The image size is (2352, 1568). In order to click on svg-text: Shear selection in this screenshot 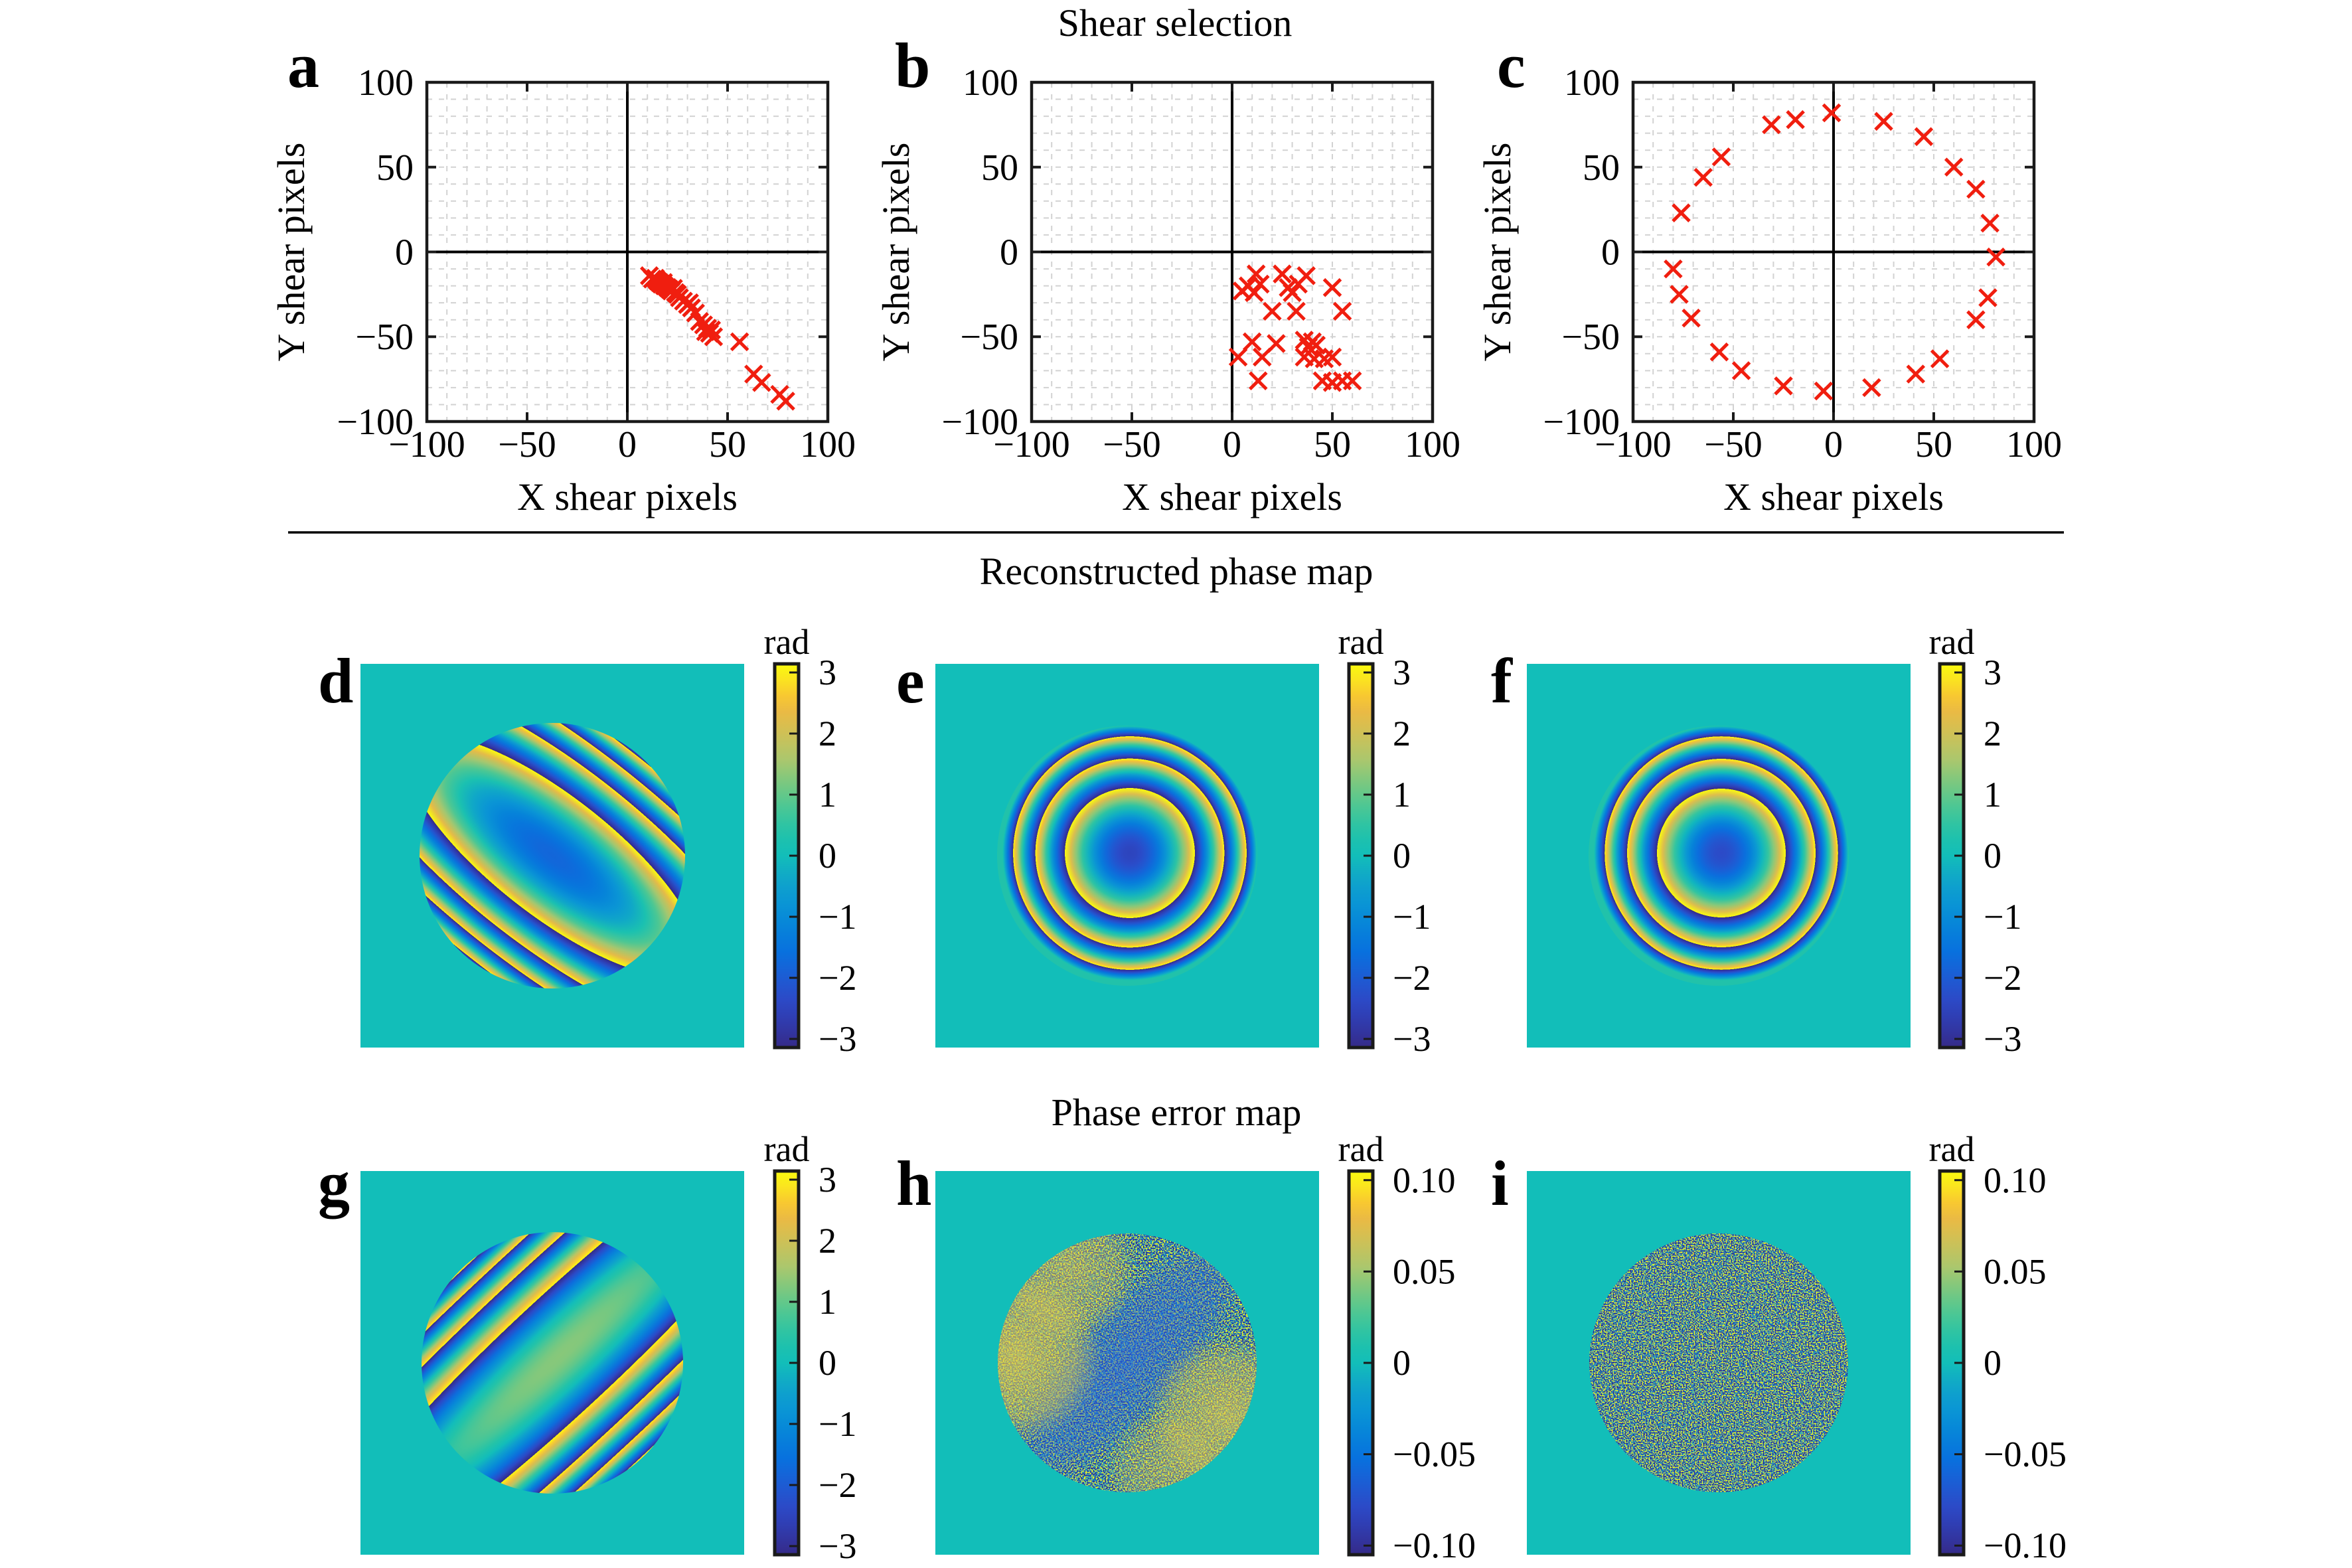, I will do `click(1175, 23)`.